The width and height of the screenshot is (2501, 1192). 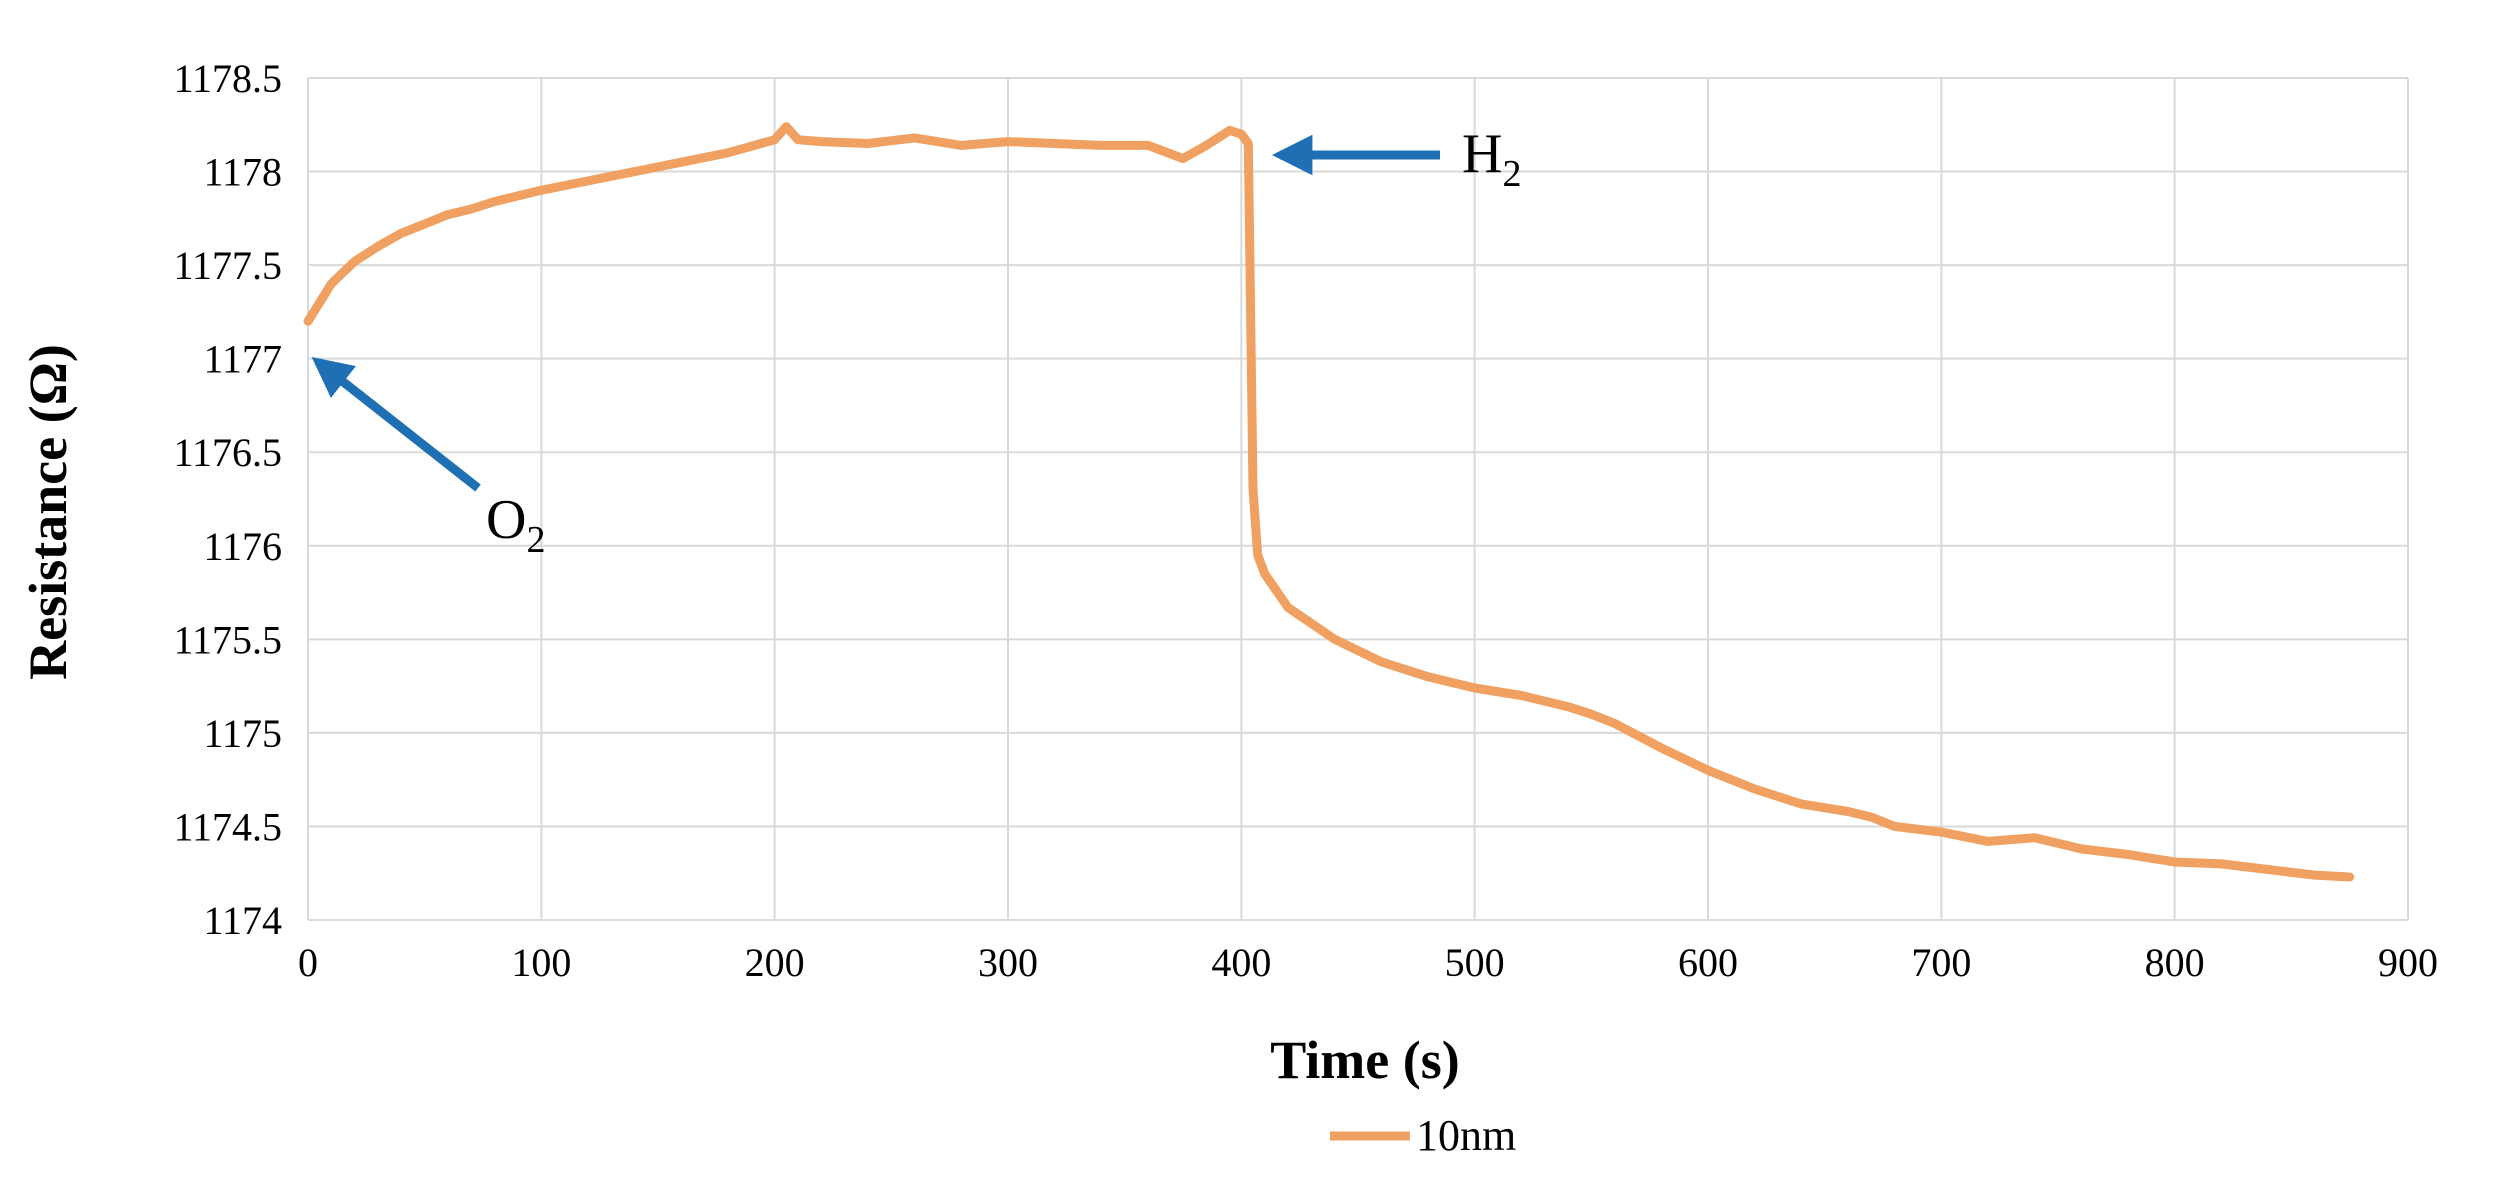 What do you see at coordinates (515, 525) in the screenshot?
I see `o2-label: O2` at bounding box center [515, 525].